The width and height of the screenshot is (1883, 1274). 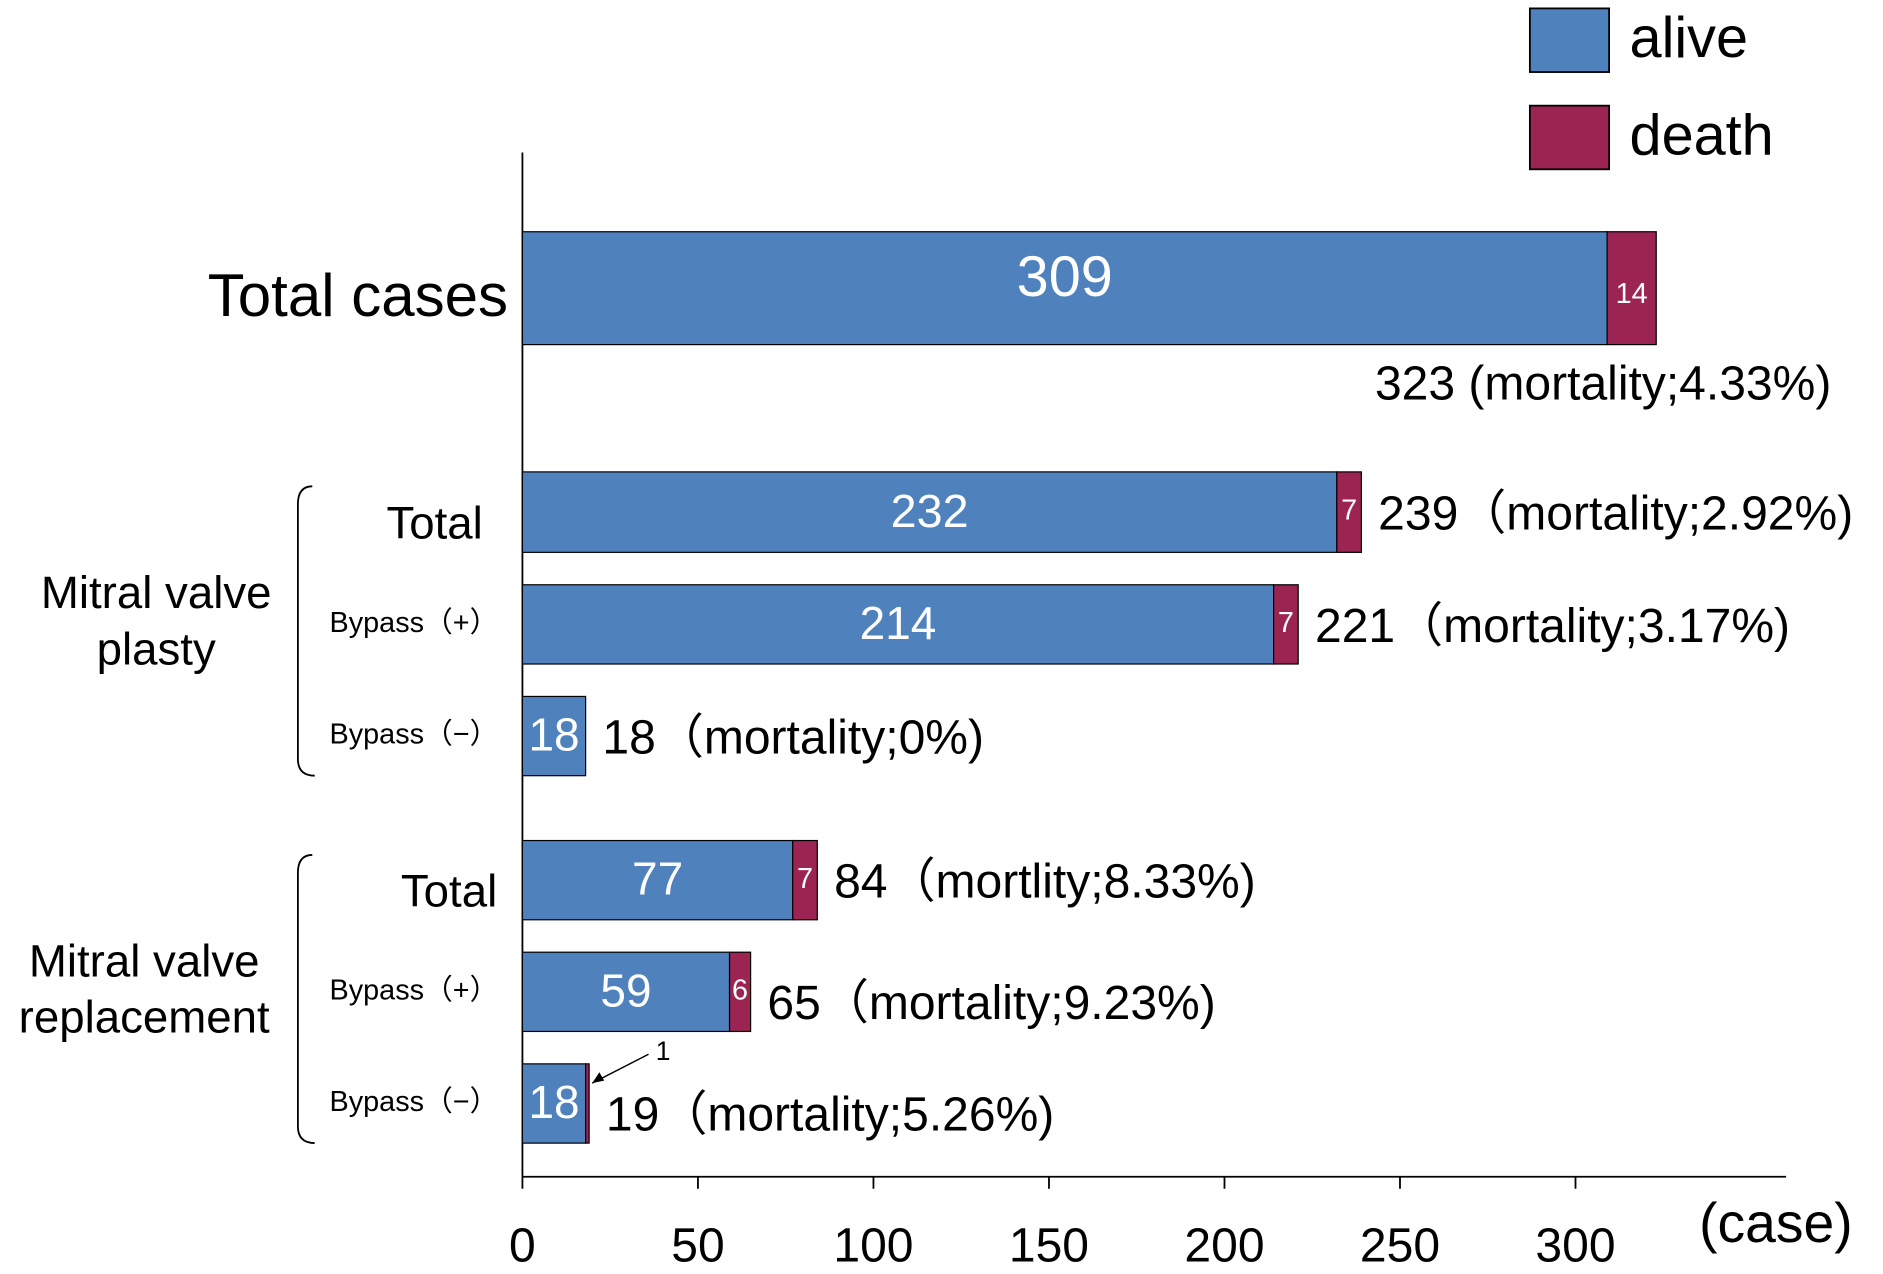 I want to click on data-label: 59, so click(x=625, y=990).